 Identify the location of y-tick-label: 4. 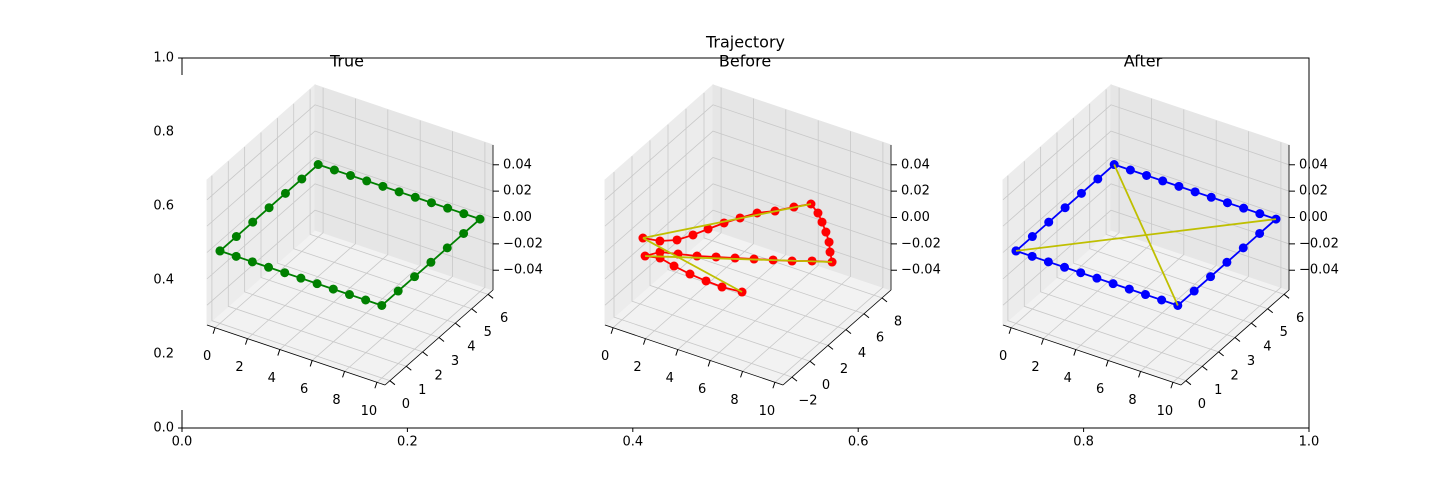
(471, 347).